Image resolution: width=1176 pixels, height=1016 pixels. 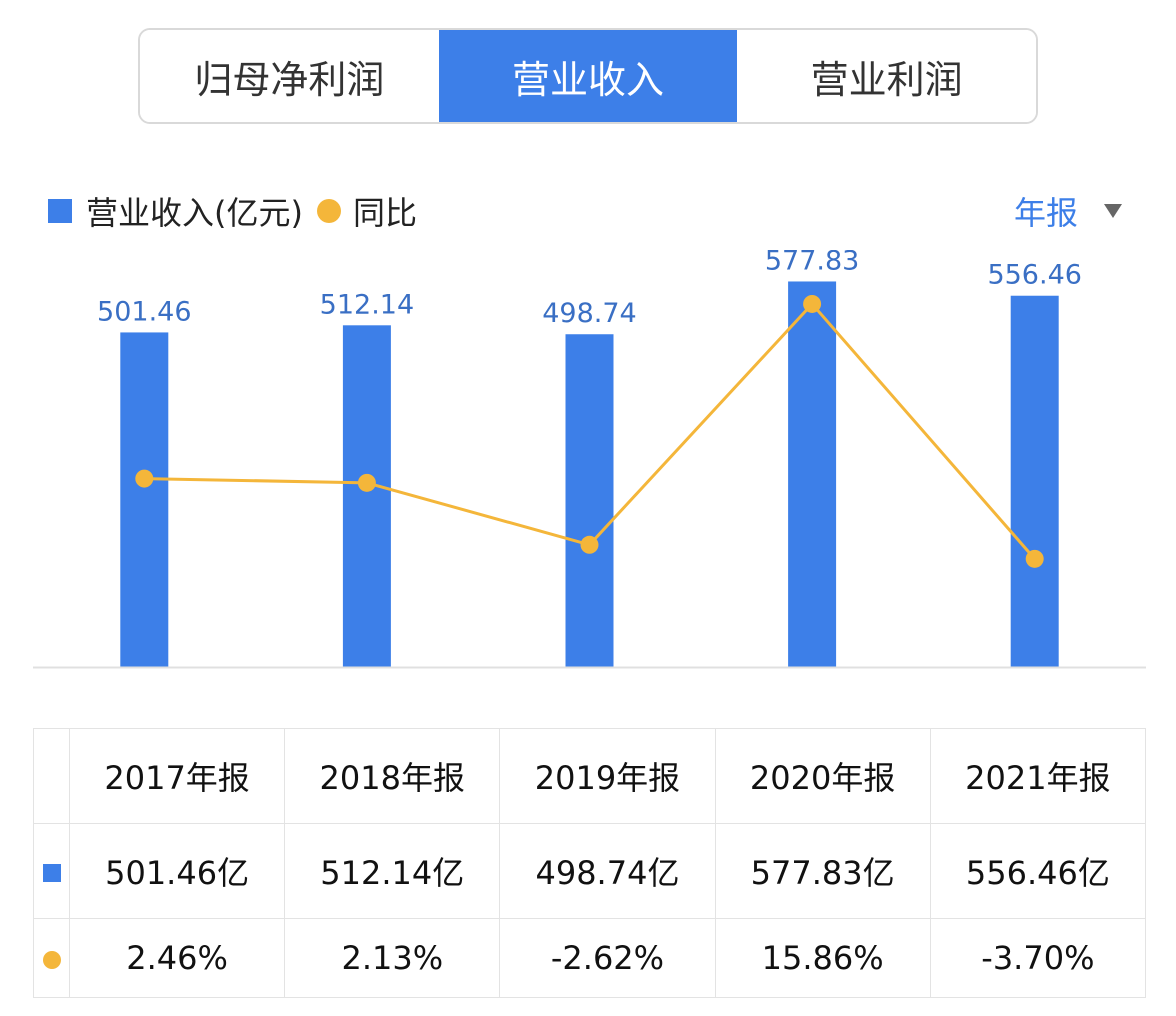 What do you see at coordinates (1038, 776) in the screenshot?
I see `table-header-cell: 2021年报` at bounding box center [1038, 776].